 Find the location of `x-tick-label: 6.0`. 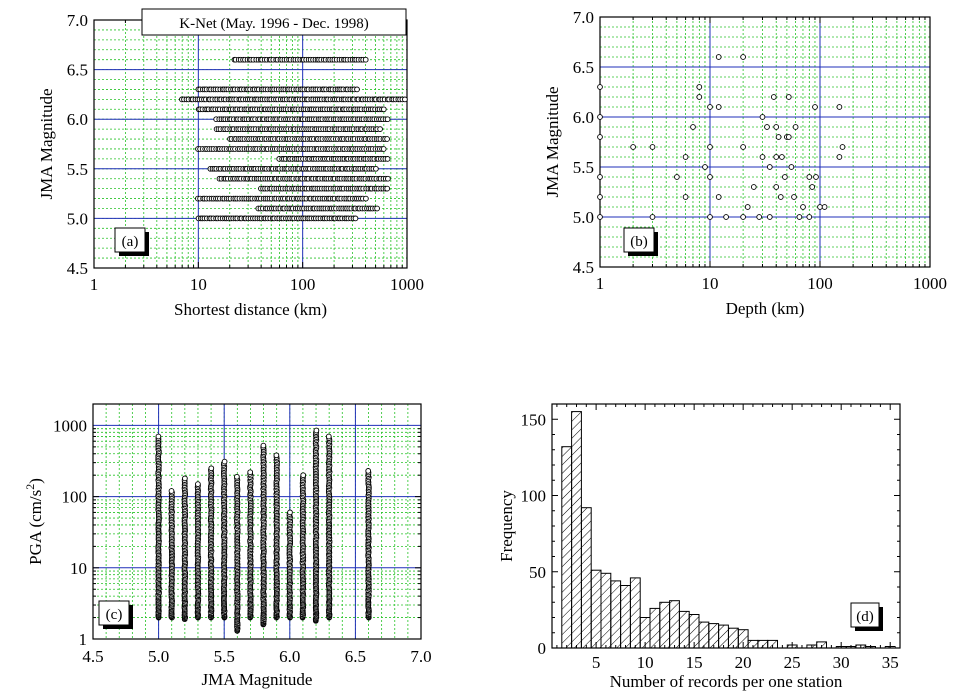

x-tick-label: 6.0 is located at coordinates (289, 656).